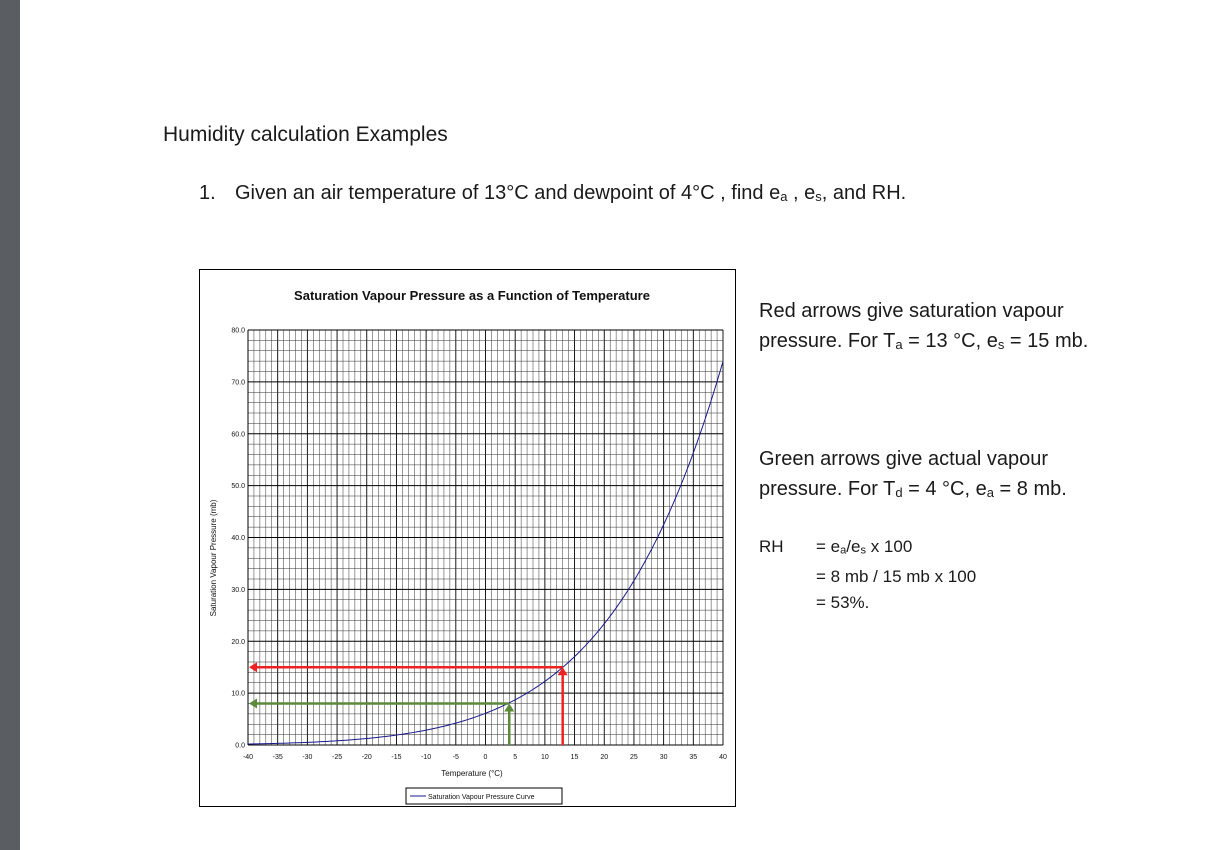 This screenshot has width=1223, height=850. Describe the element at coordinates (456, 757) in the screenshot. I see `x-tick-label: -5` at that location.